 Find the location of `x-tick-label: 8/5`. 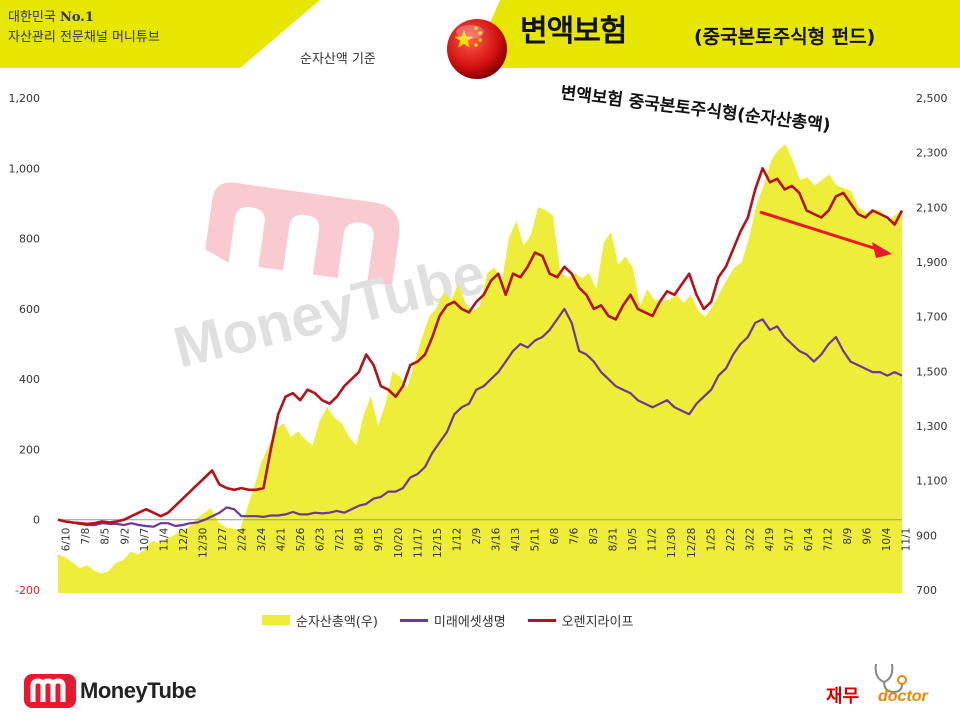

x-tick-label: 8/5 is located at coordinates (106, 536).